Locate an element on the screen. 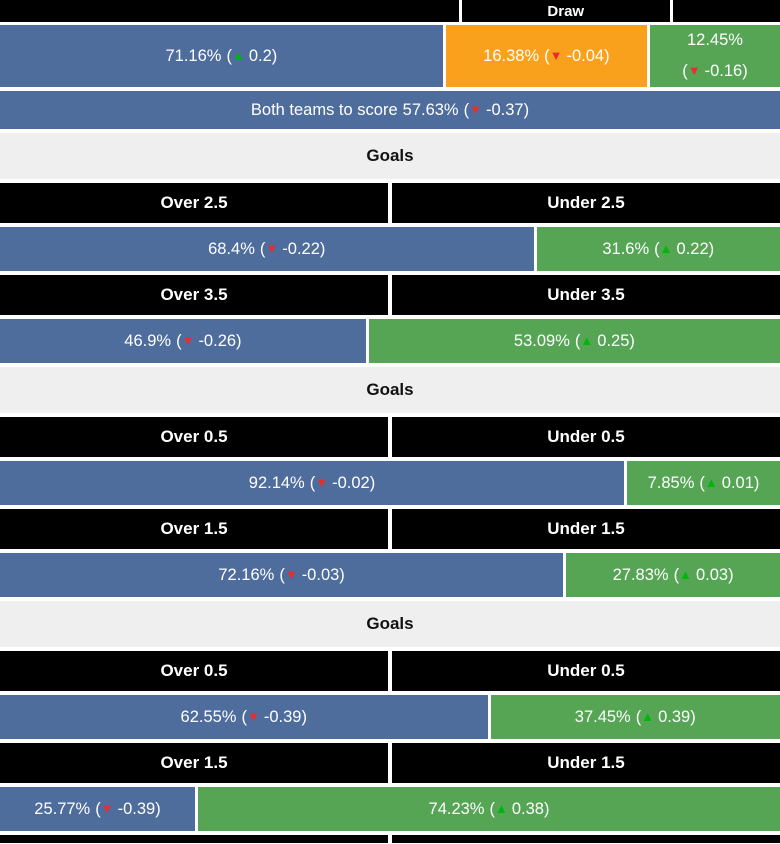  draw-delta: -0.04 is located at coordinates (585, 55).